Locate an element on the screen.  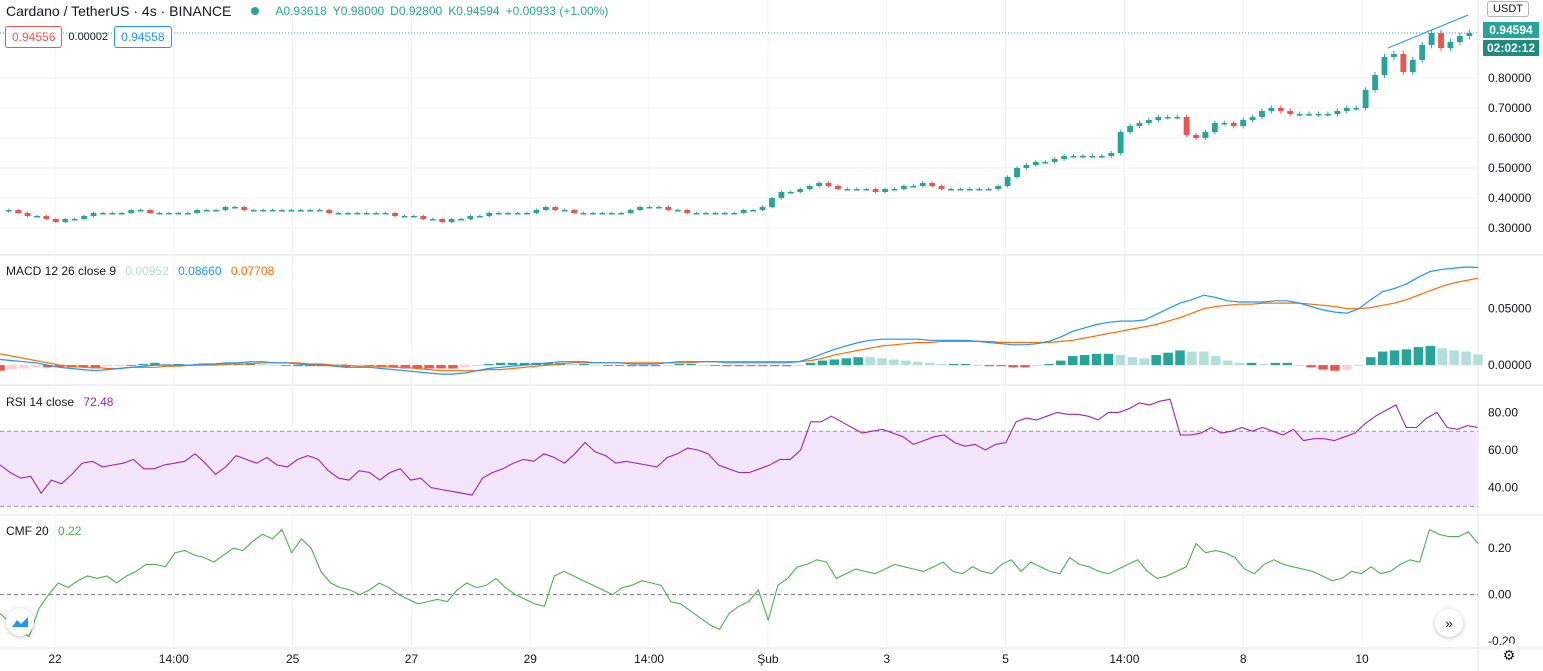
cmf-title: CMF 20 is located at coordinates (27, 531).